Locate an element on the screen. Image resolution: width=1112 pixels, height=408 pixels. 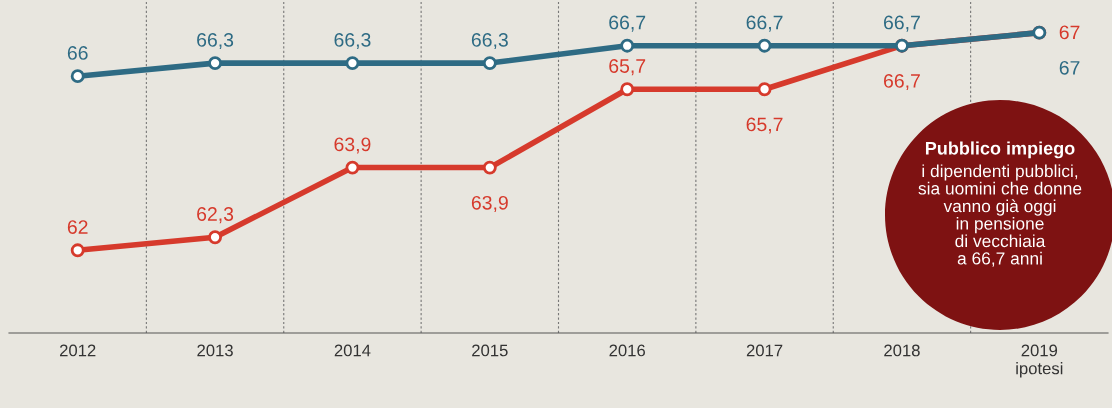
x-tick-label: 2016 is located at coordinates (627, 350).